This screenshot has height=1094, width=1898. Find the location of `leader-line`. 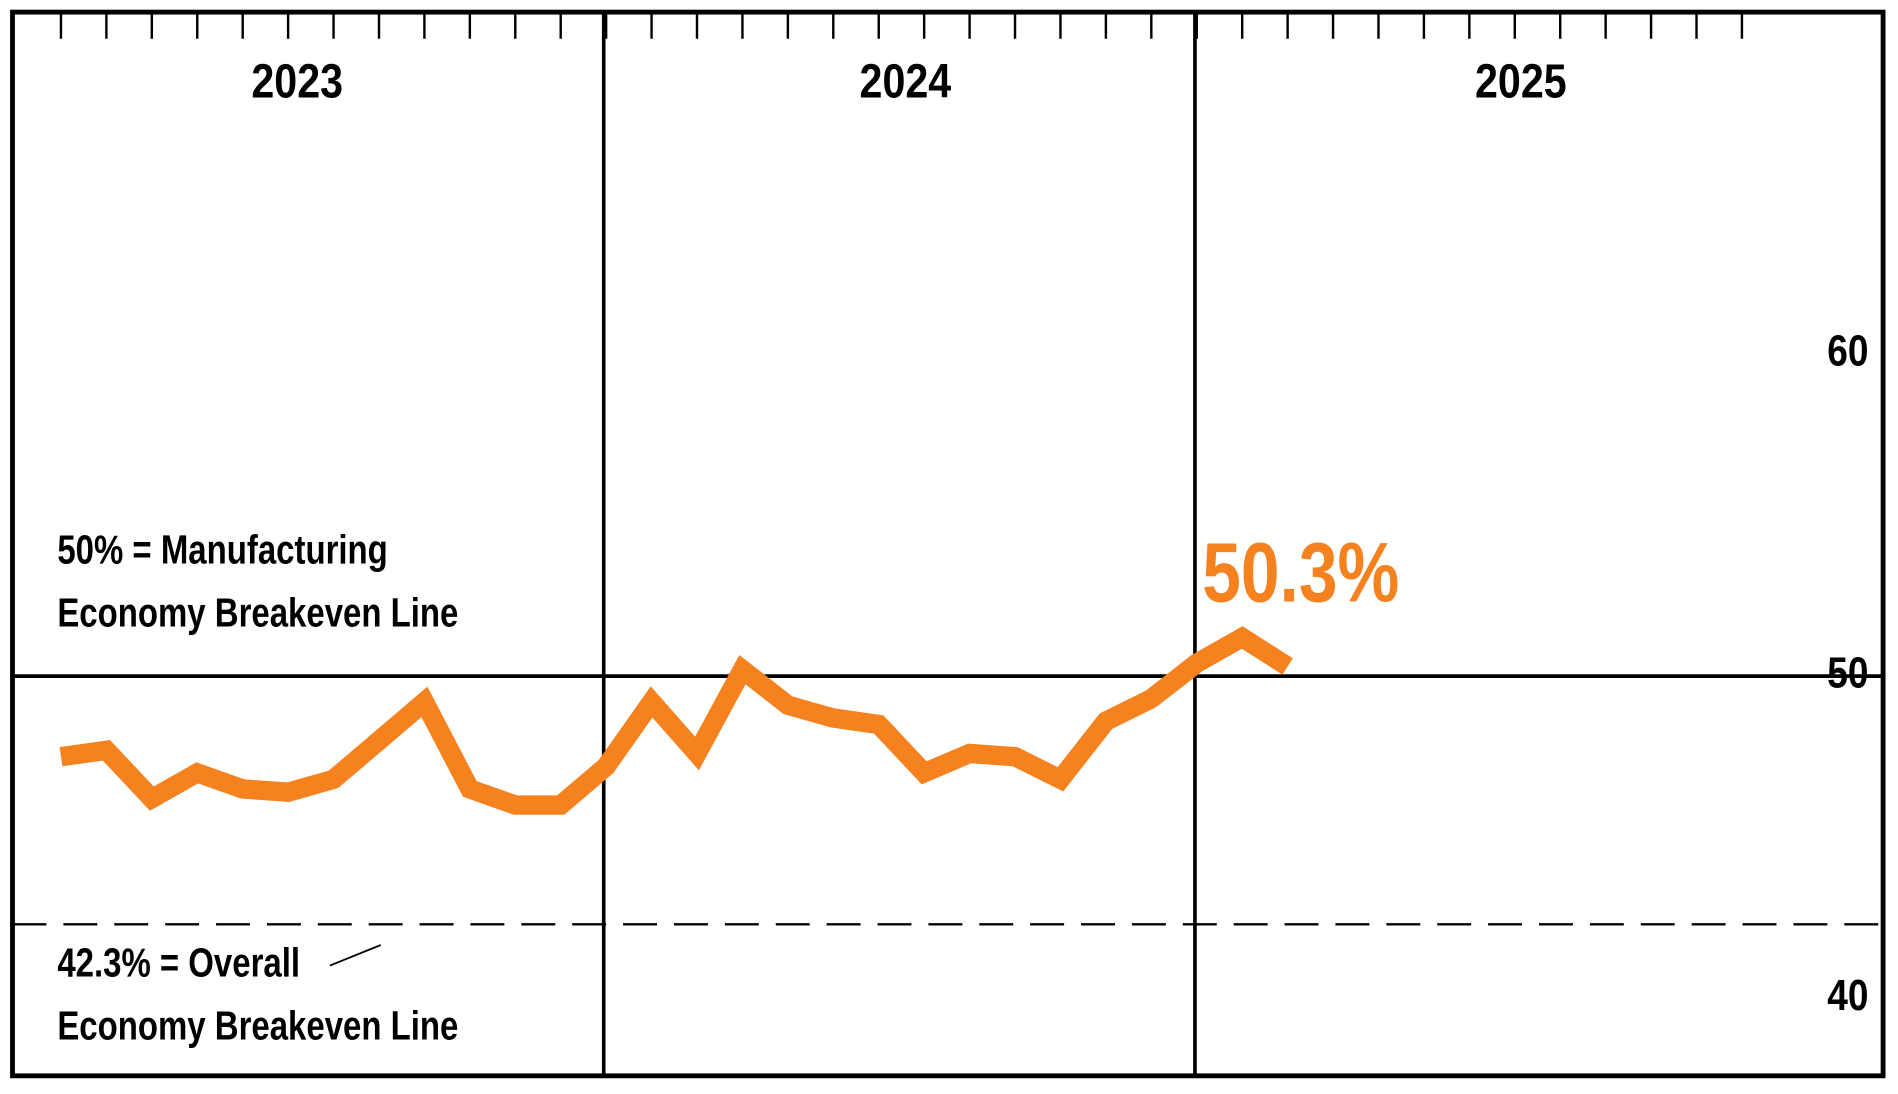

leader-line is located at coordinates (355, 955).